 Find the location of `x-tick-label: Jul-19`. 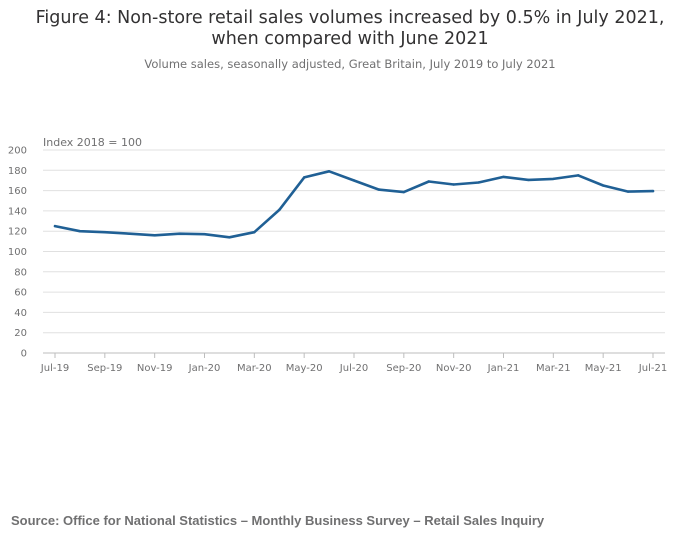

x-tick-label: Jul-19 is located at coordinates (54, 368).